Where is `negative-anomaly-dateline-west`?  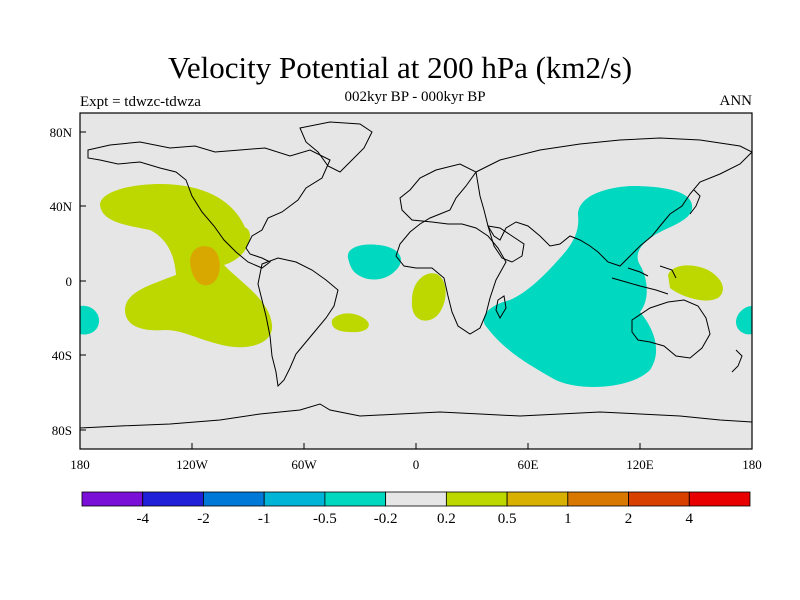
negative-anomaly-dateline-west is located at coordinates (90, 320).